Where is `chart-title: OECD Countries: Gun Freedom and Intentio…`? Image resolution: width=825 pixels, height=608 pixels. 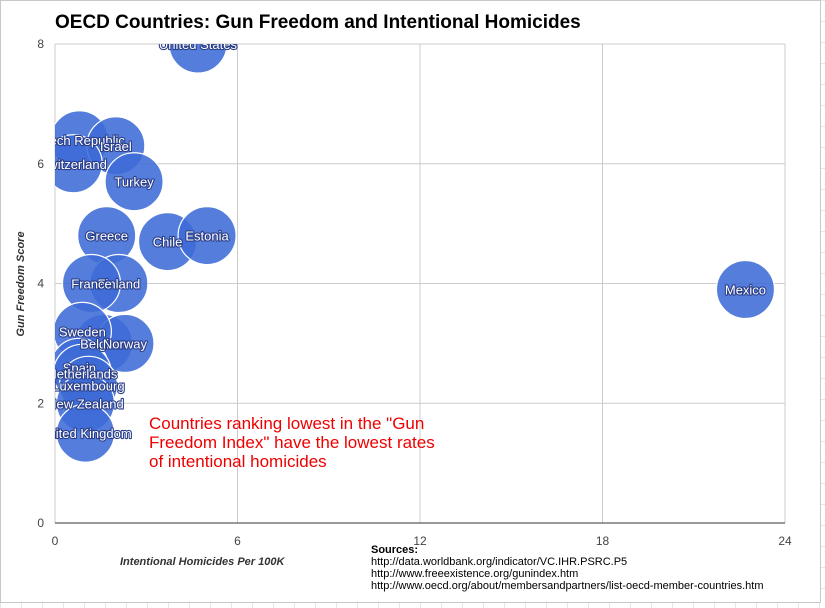
chart-title: OECD Countries: Gun Freedom and Intentio… is located at coordinates (318, 22).